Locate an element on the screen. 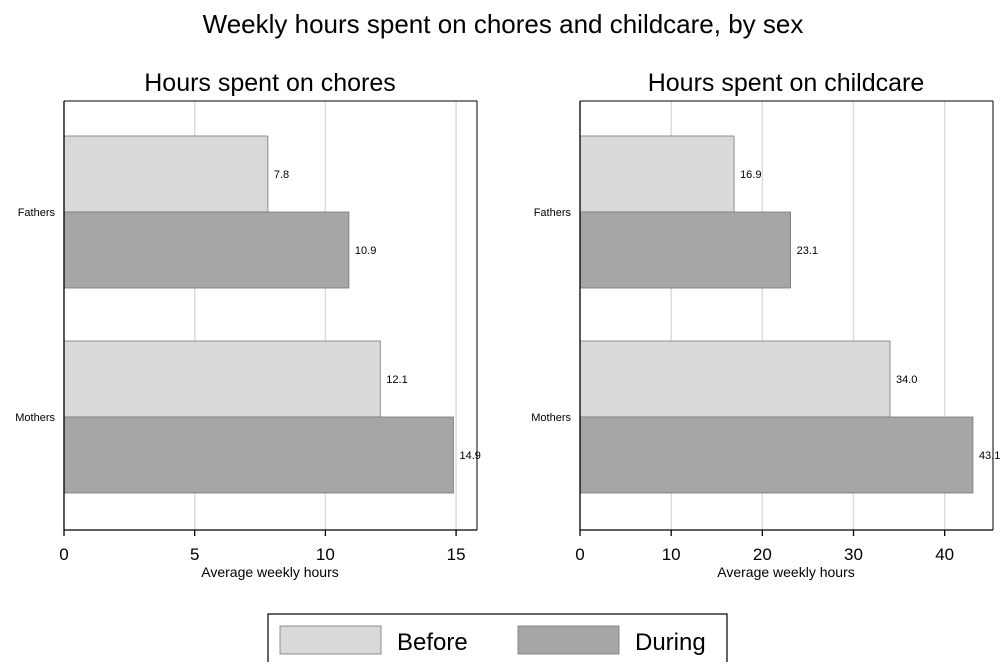 This screenshot has width=1007, height=667. x-tick-label: 5 is located at coordinates (194, 554).